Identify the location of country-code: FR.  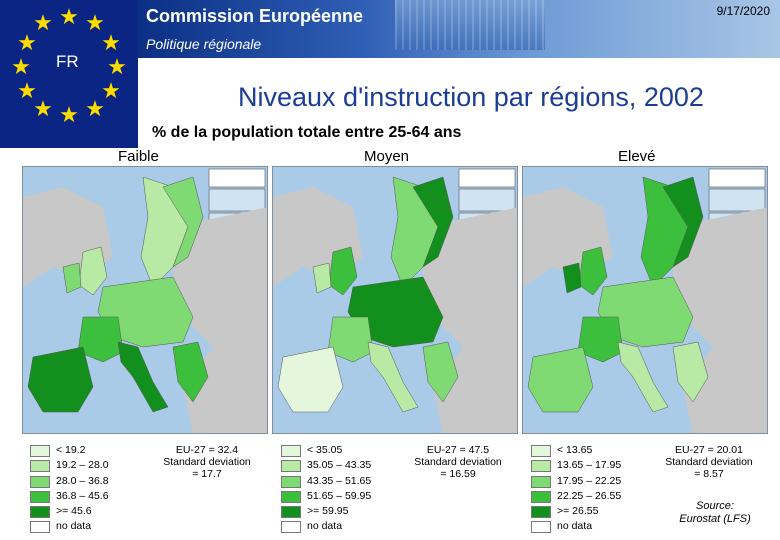
(67, 61).